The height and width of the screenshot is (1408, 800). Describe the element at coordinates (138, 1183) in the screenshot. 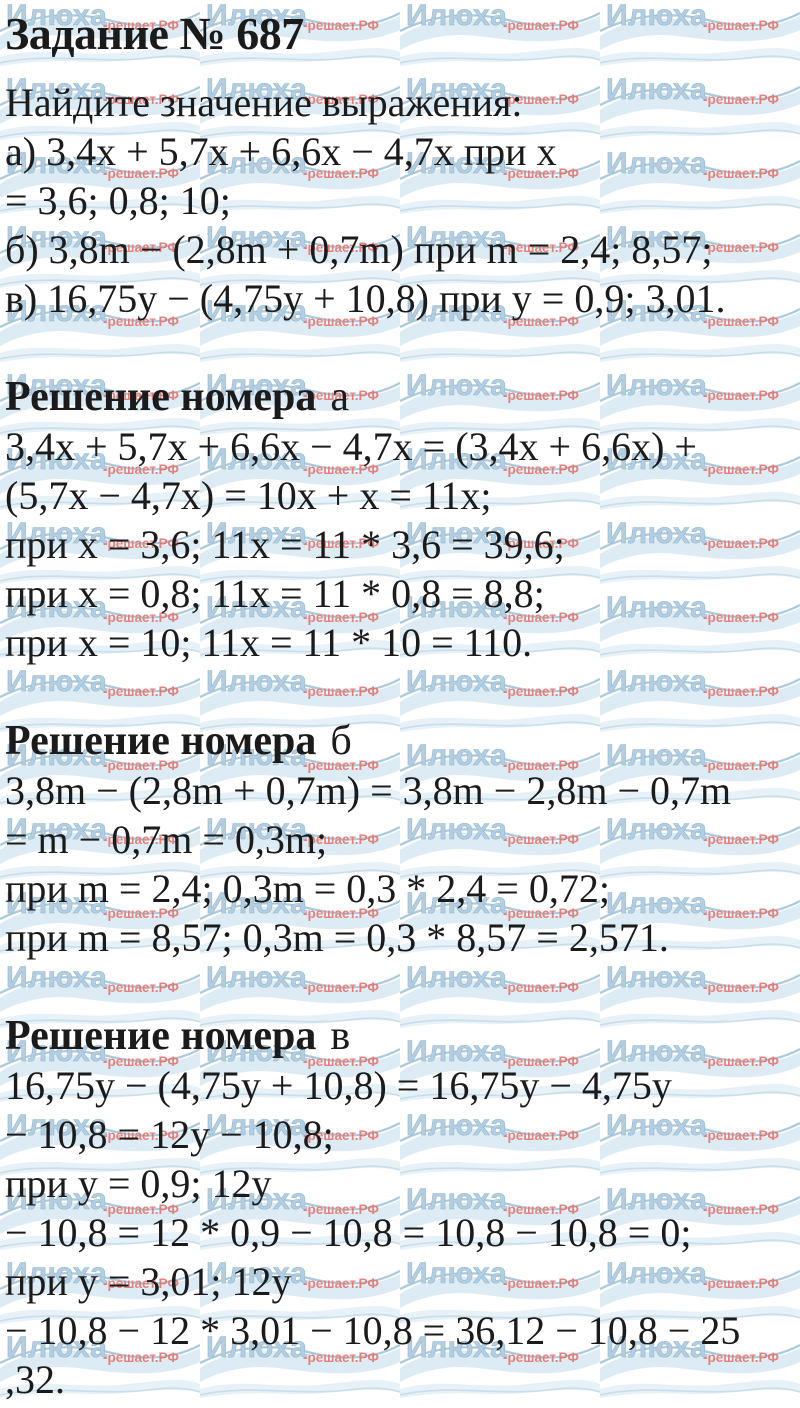

I see `text-line: при y = 0,9; 12y` at that location.